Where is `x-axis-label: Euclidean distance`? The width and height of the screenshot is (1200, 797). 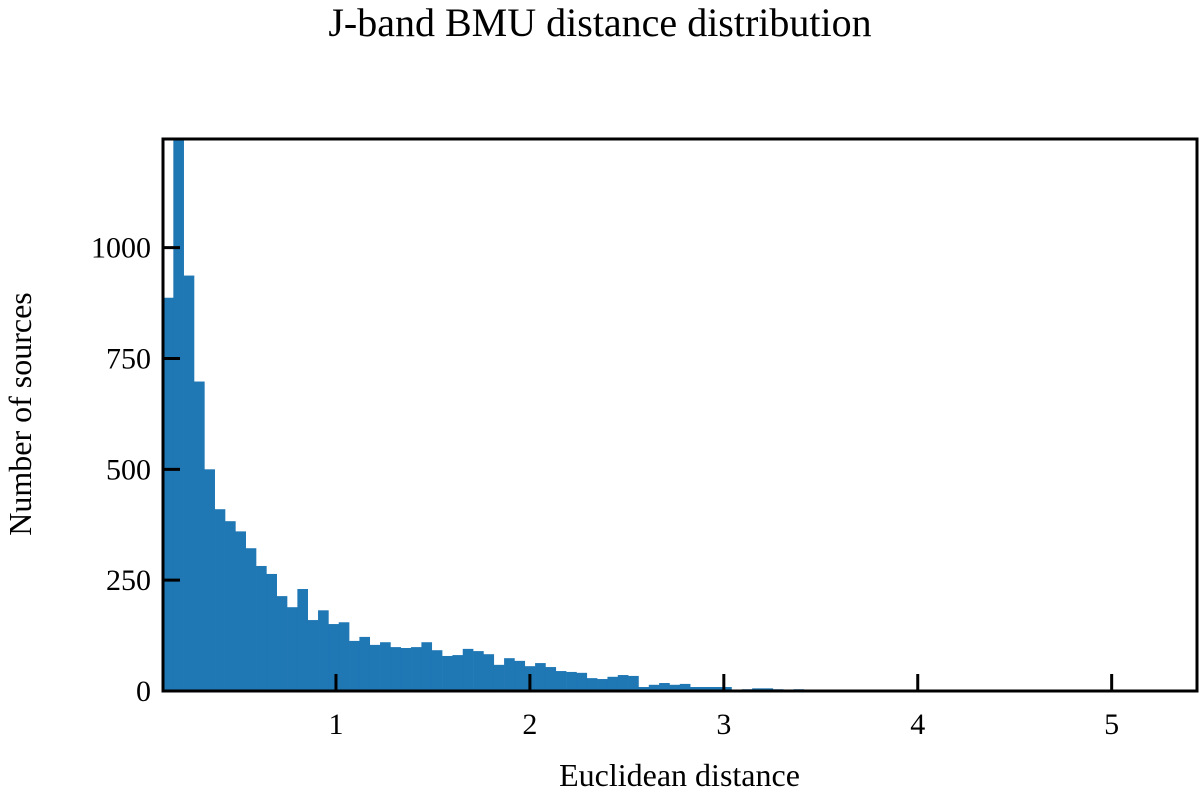
x-axis-label: Euclidean distance is located at coordinates (679, 775).